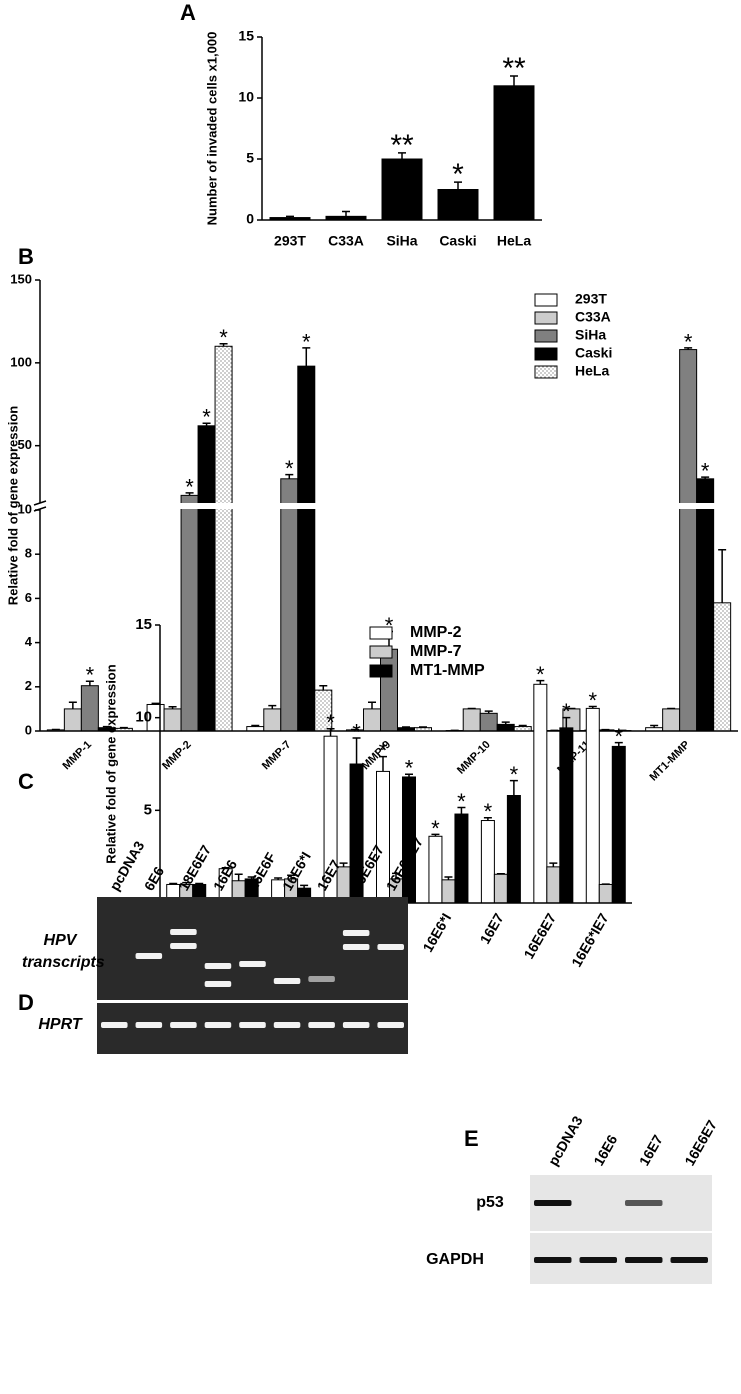 This screenshot has height=1394, width=741. I want to click on legend-label: MMP-2, so click(436, 632).